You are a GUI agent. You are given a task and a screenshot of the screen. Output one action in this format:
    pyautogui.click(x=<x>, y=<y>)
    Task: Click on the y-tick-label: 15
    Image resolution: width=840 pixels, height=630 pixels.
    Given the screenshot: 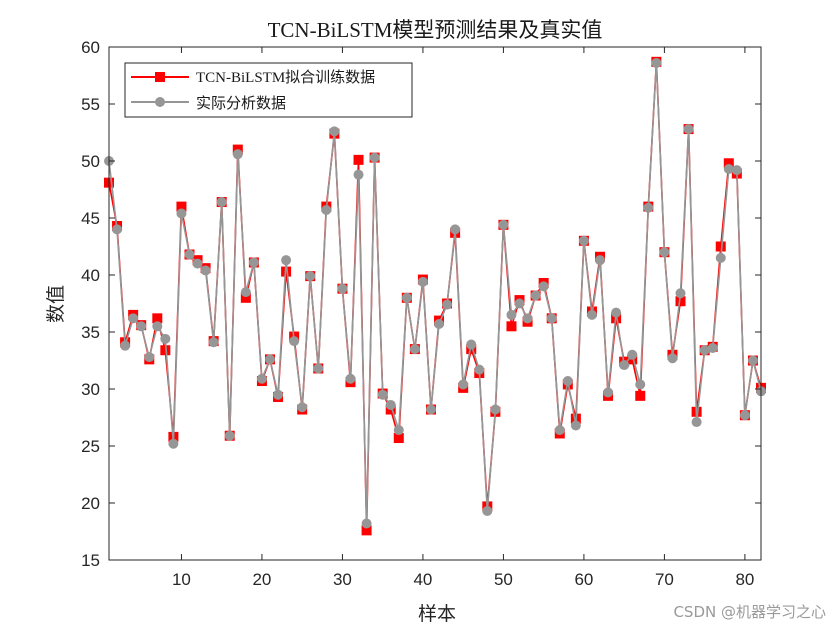 What is the action you would take?
    pyautogui.click(x=90, y=560)
    